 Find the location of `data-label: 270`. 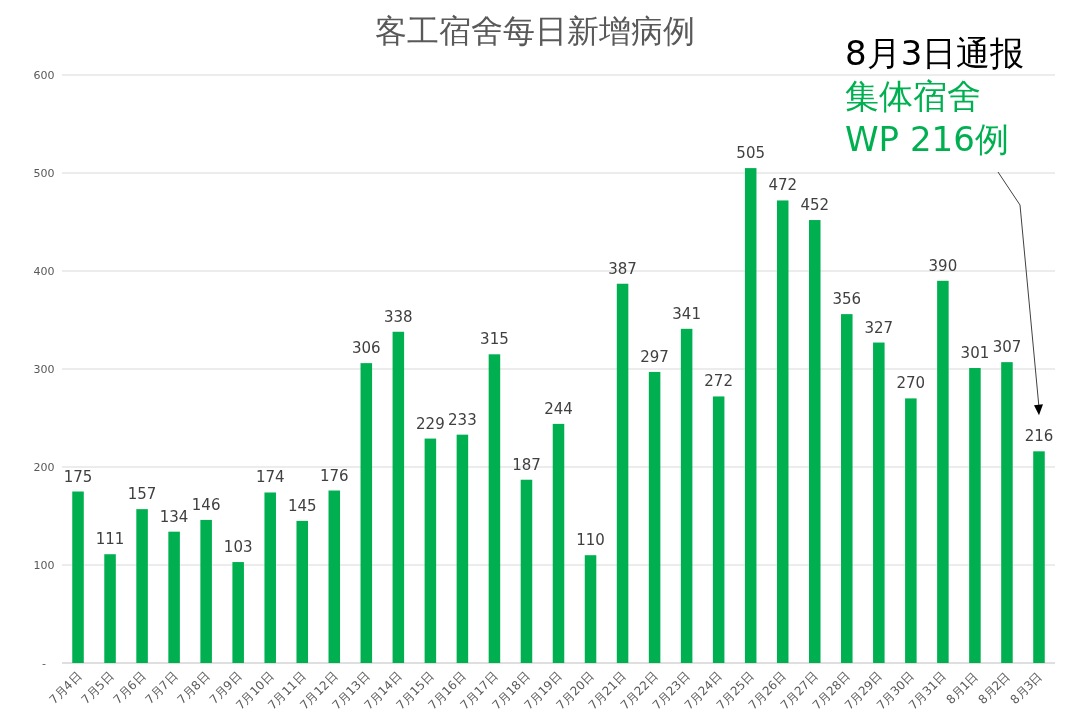

data-label: 270 is located at coordinates (911, 383).